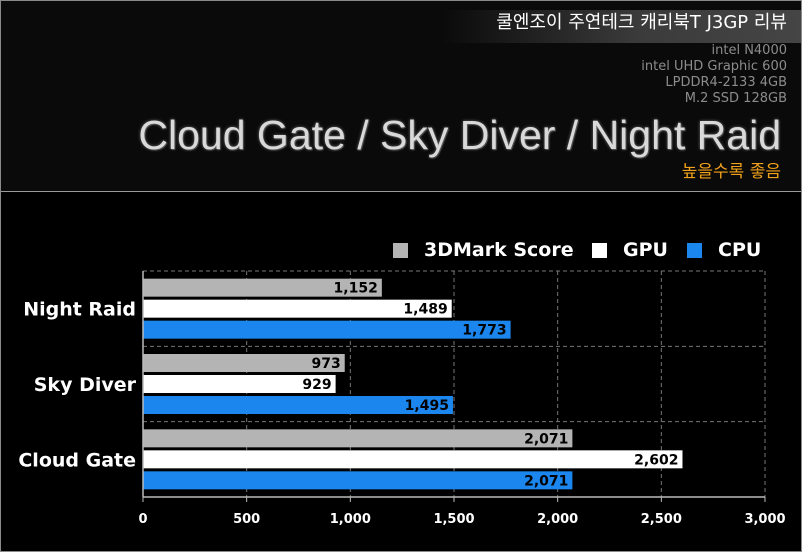 The height and width of the screenshot is (552, 802). Describe the element at coordinates (764, 519) in the screenshot. I see `x-tick-label: 3,000` at that location.